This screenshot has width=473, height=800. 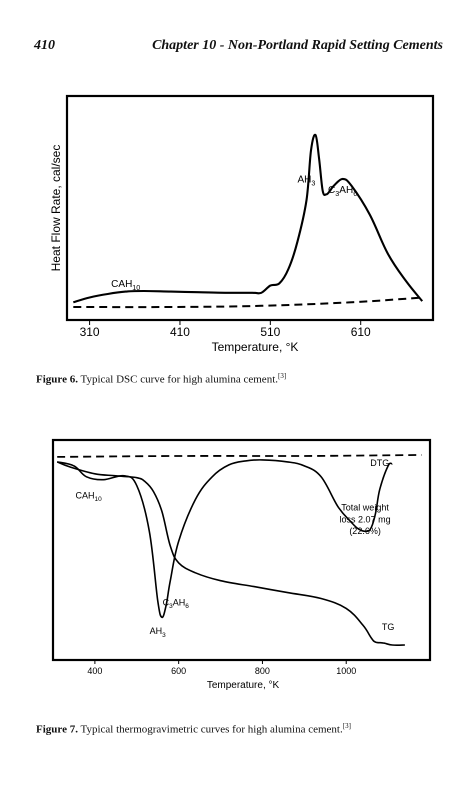 What do you see at coordinates (243, 685) in the screenshot?
I see `figure-7-xlabel: Temperature, °K` at bounding box center [243, 685].